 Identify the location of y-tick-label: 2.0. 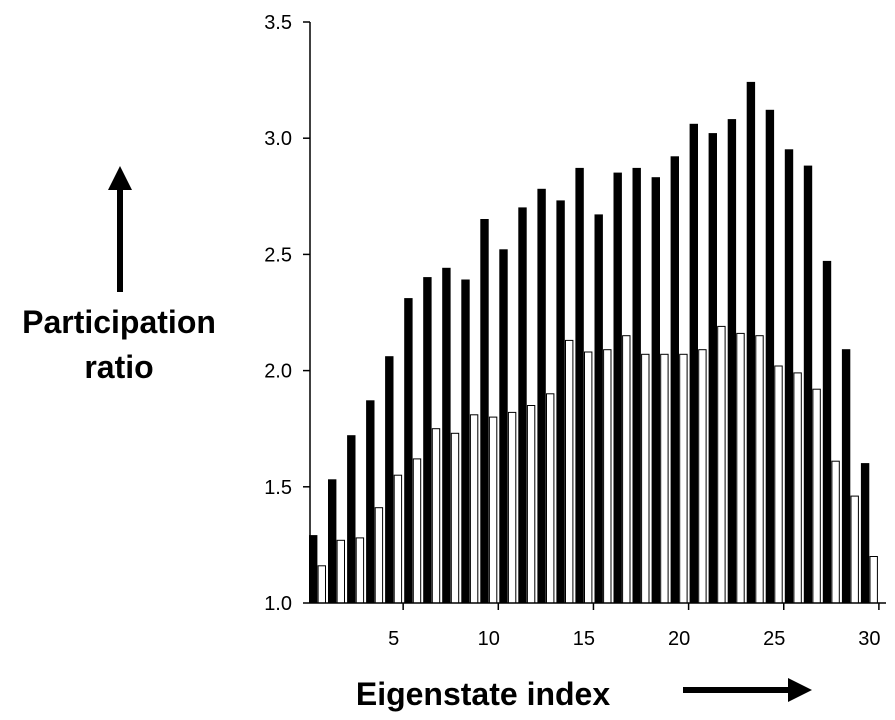
(278, 372).